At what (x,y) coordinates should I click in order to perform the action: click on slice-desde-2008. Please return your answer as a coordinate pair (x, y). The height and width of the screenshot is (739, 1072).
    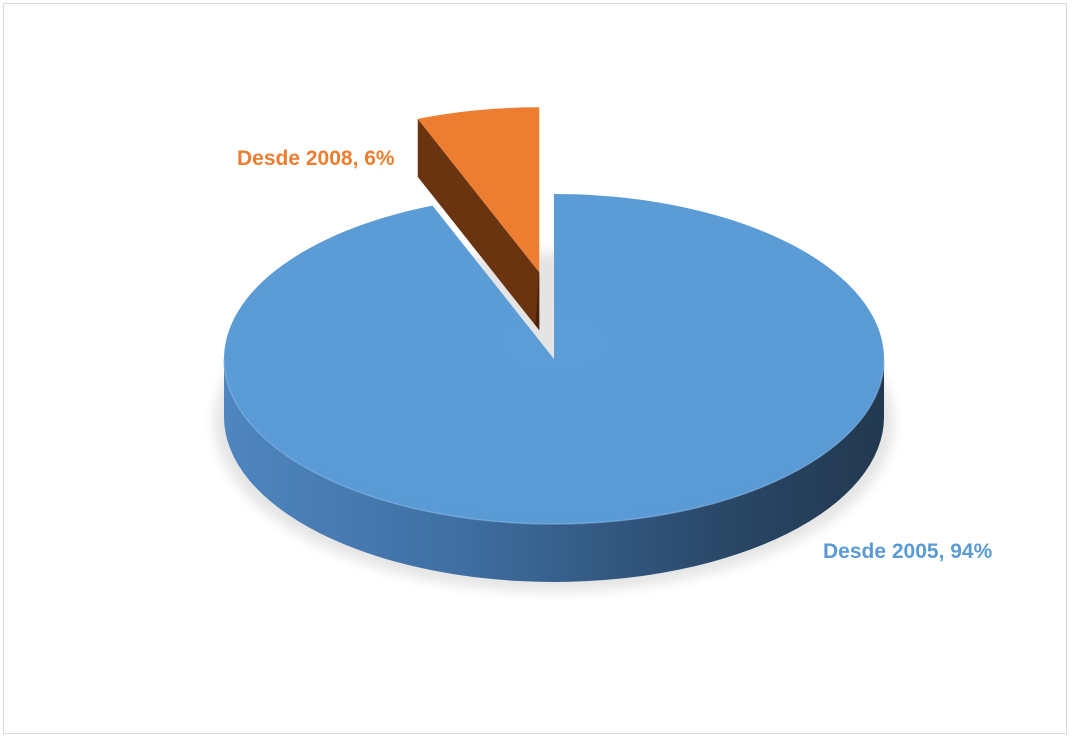
    Looking at the image, I should click on (478, 219).